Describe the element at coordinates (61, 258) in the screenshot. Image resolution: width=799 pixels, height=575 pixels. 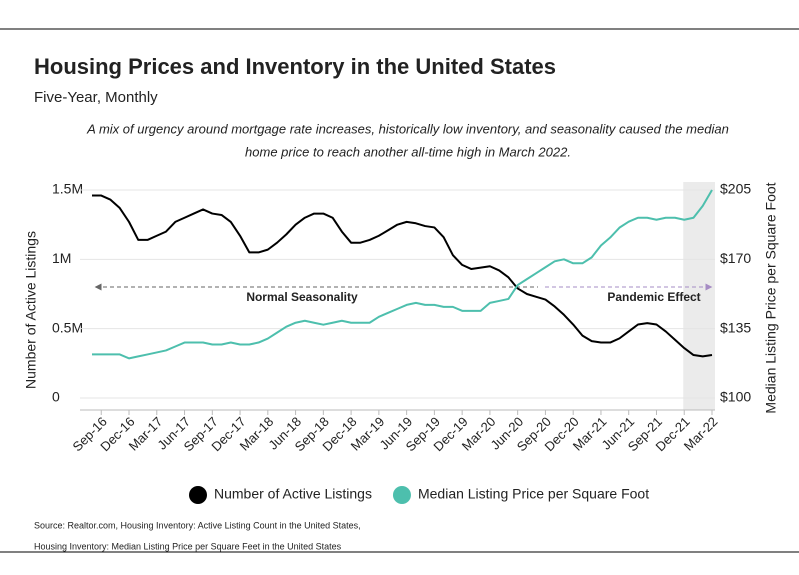
I see `y-tick-label: 1M` at that location.